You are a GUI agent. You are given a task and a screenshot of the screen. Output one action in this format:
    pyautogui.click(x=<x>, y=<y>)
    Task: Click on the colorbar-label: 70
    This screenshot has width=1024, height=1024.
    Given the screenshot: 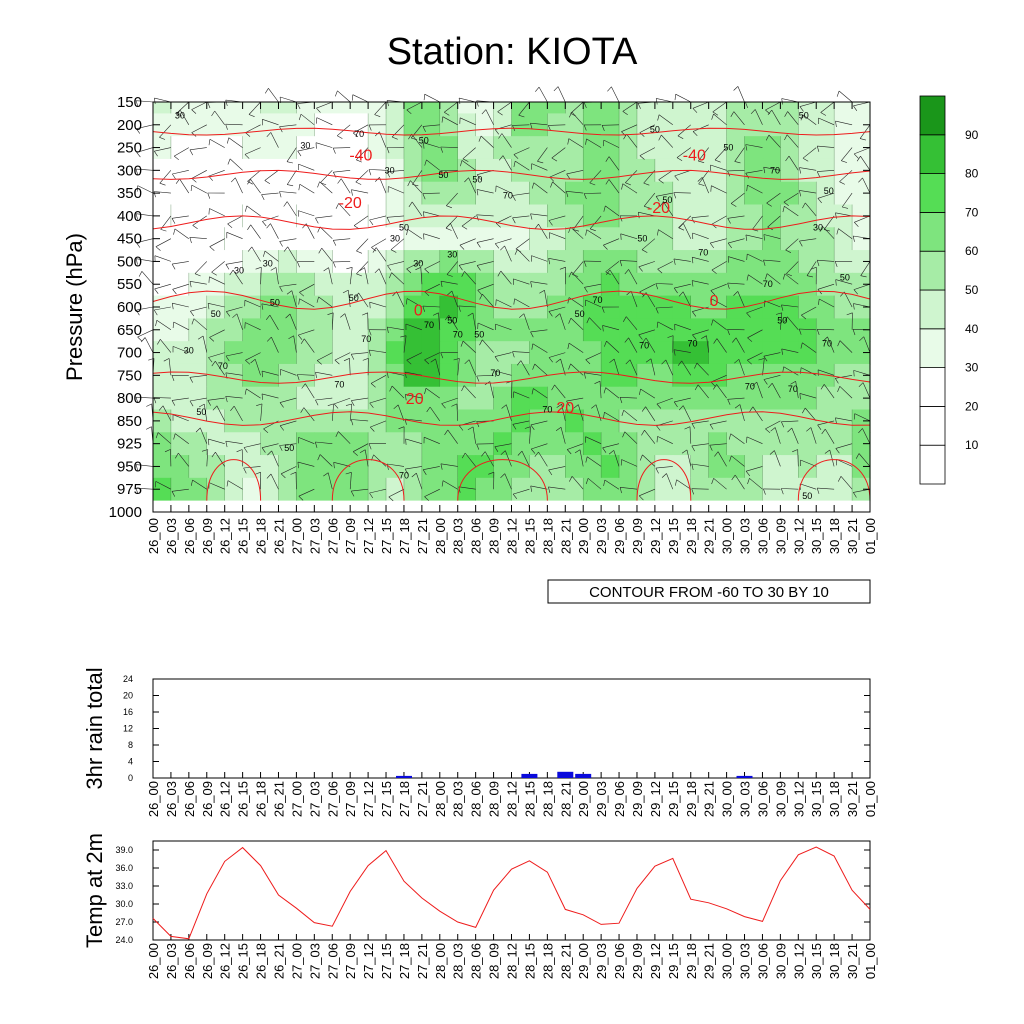 What is the action you would take?
    pyautogui.click(x=972, y=212)
    